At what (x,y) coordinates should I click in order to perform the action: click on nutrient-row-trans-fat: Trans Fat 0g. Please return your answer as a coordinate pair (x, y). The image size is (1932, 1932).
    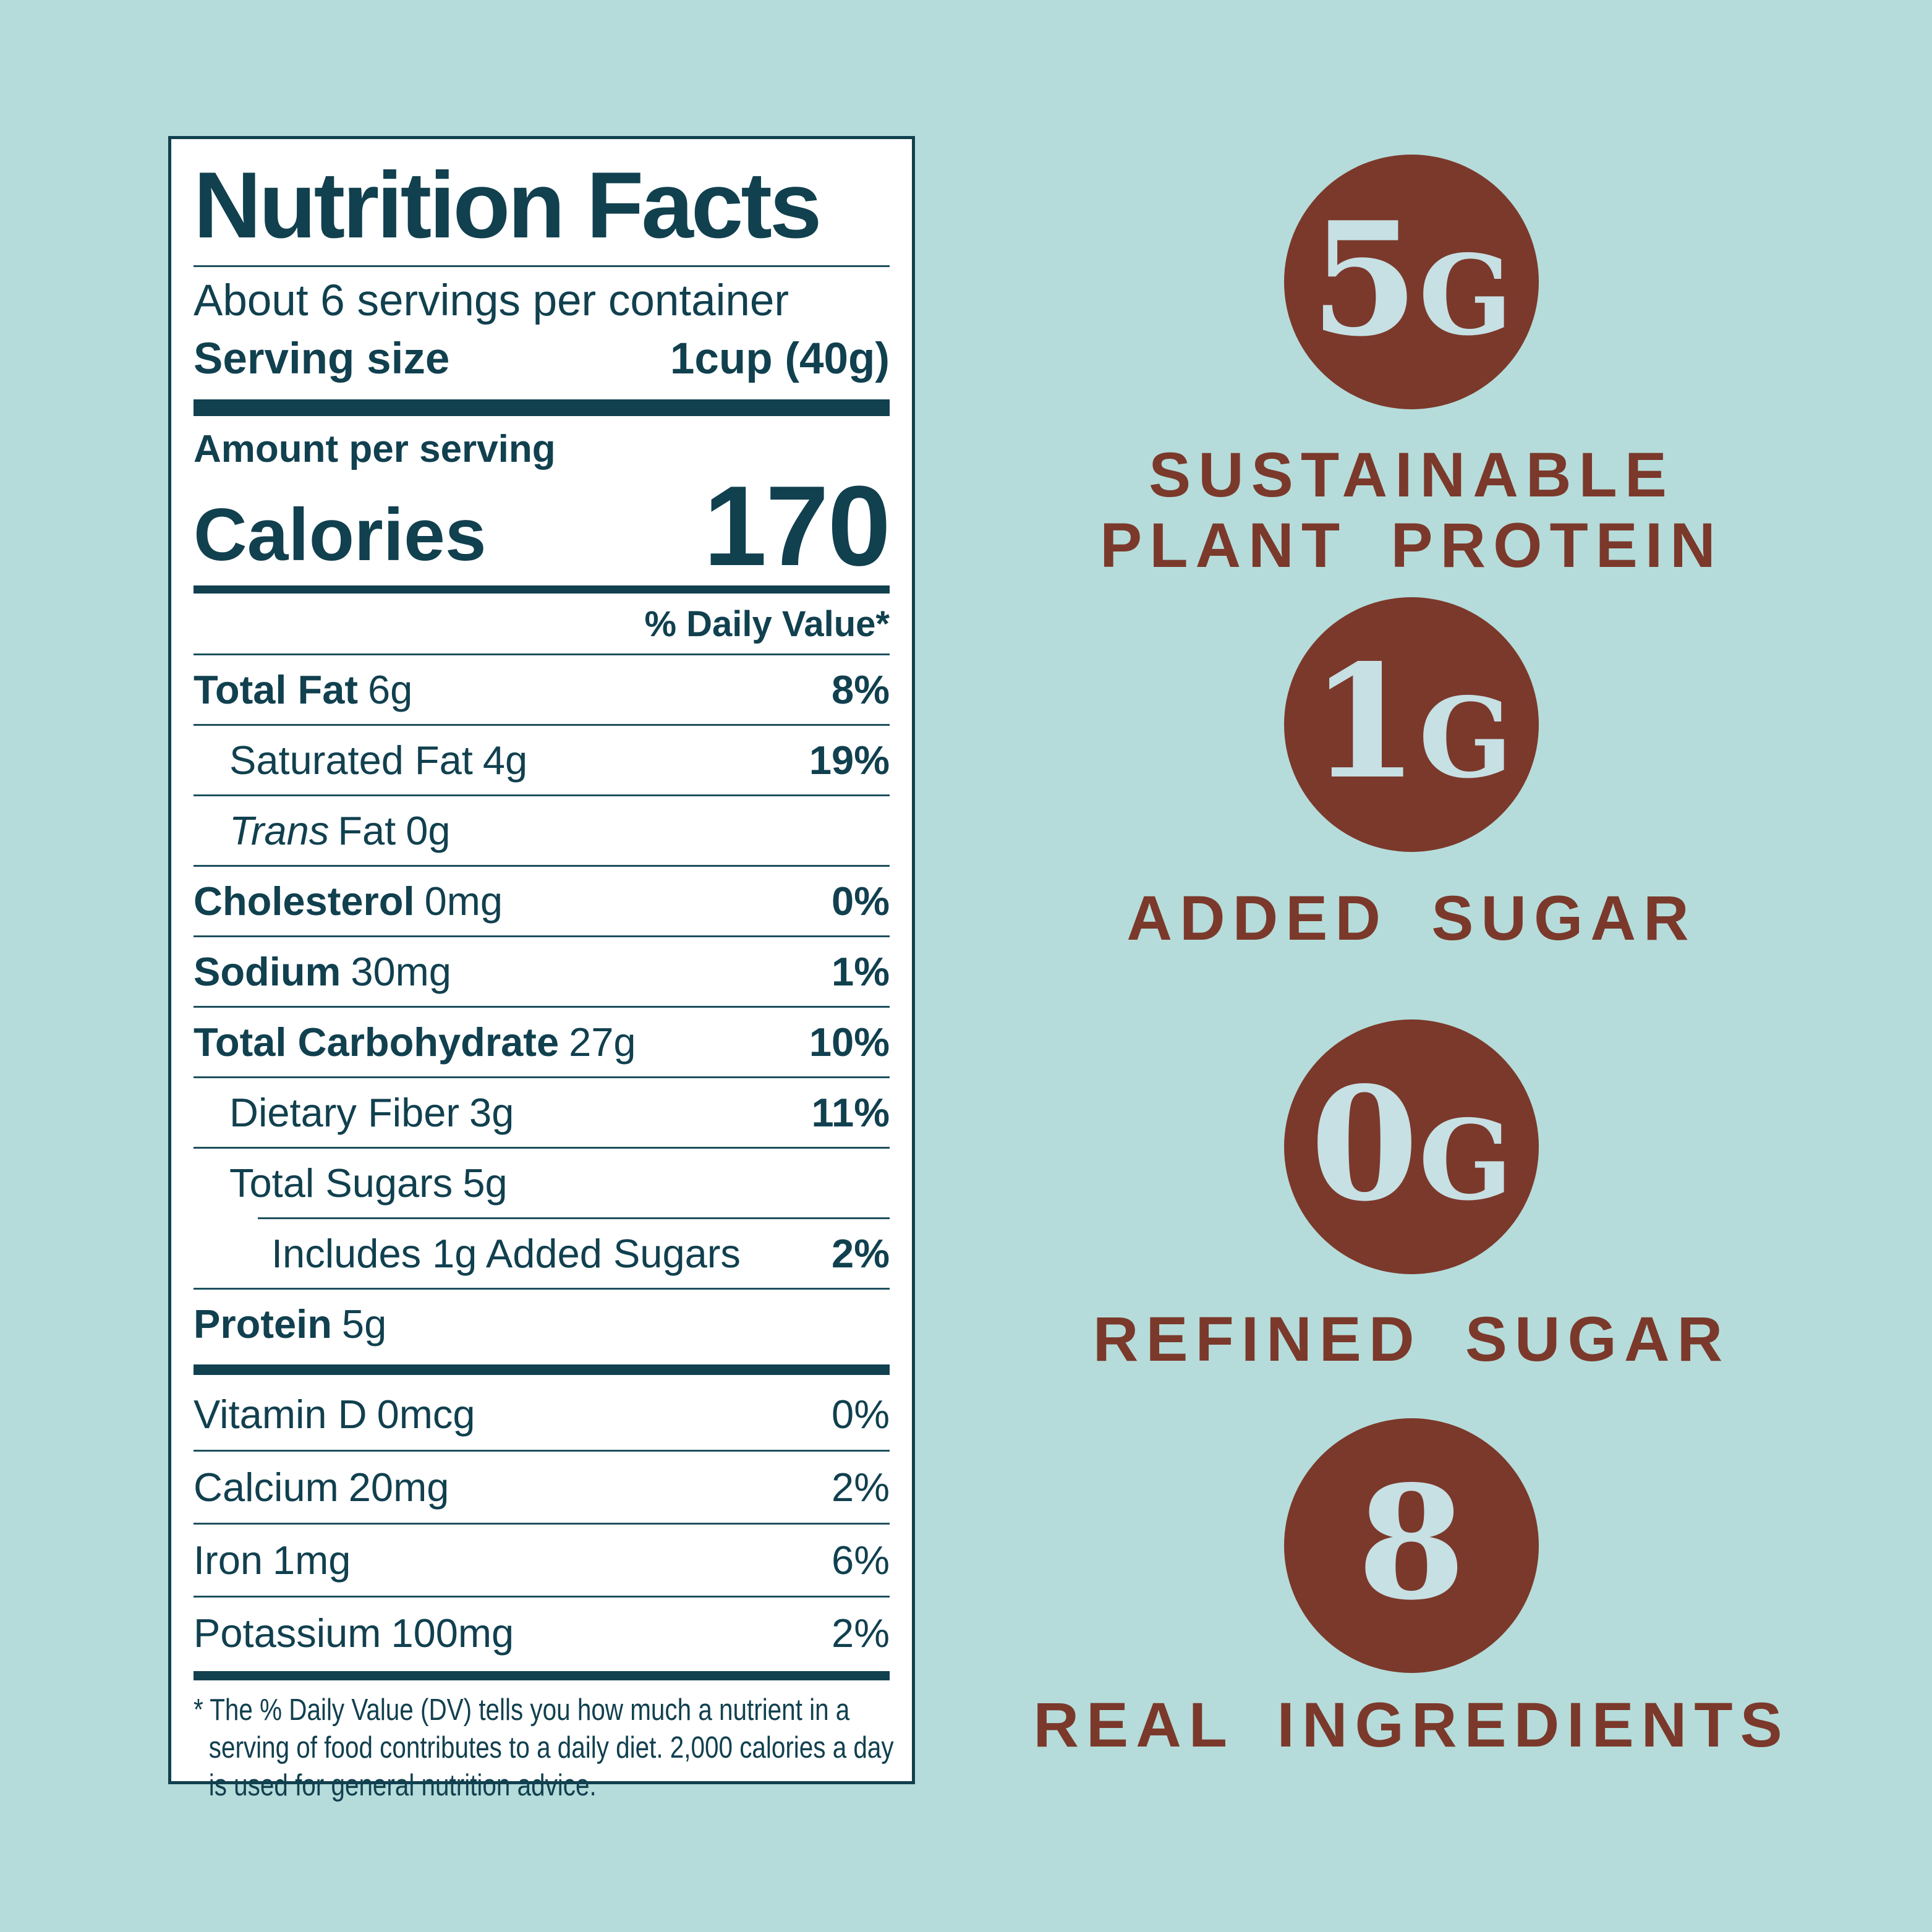
    Looking at the image, I should click on (542, 831).